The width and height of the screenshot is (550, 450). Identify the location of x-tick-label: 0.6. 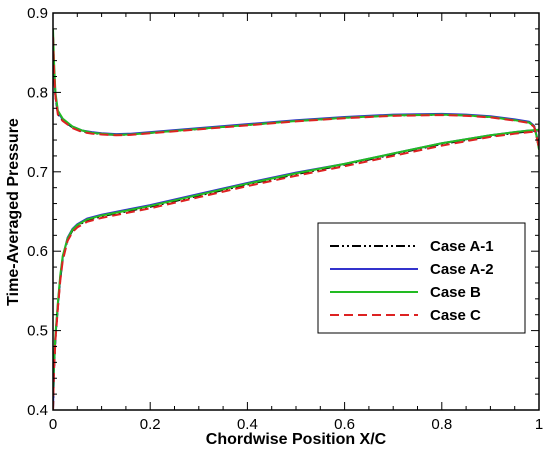
(344, 424).